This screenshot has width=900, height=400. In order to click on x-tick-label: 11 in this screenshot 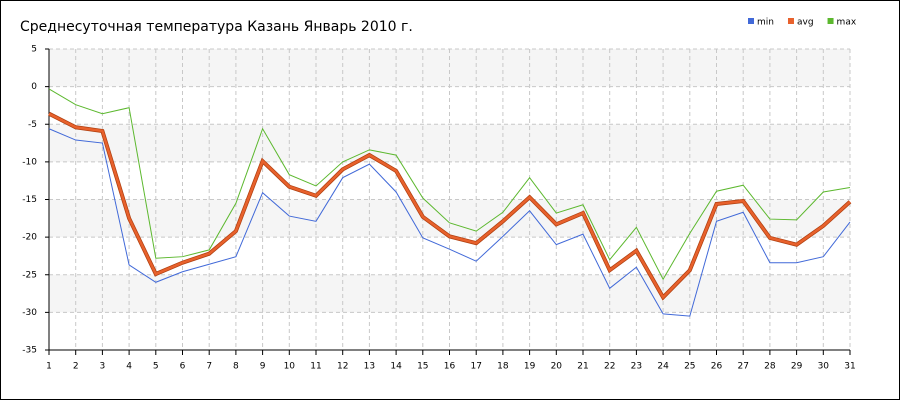, I will do `click(315, 367)`.